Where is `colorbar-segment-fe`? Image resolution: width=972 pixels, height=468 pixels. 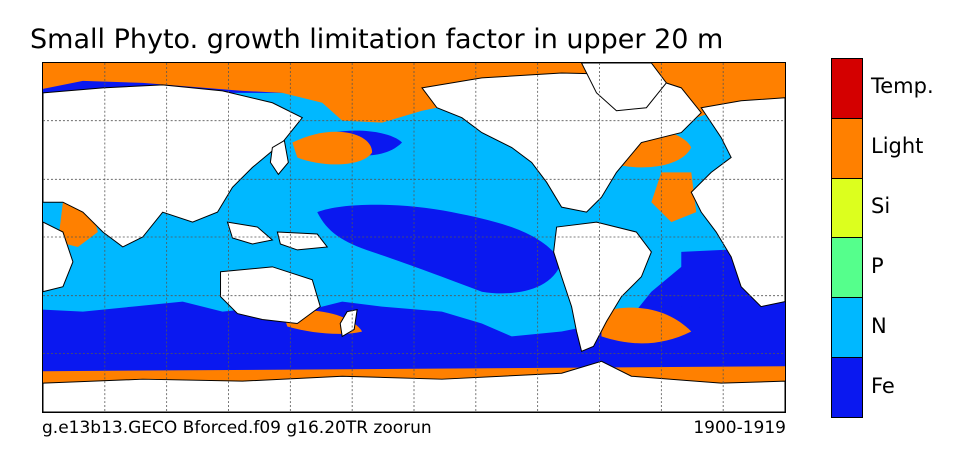
colorbar-segment-fe is located at coordinates (847, 387).